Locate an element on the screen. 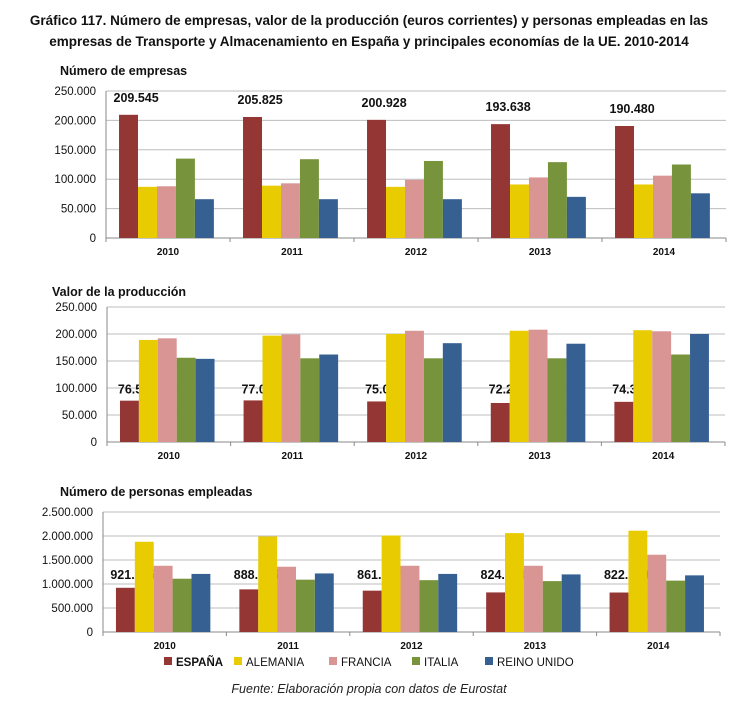  bar-españa-2011 is located at coordinates (253, 421).